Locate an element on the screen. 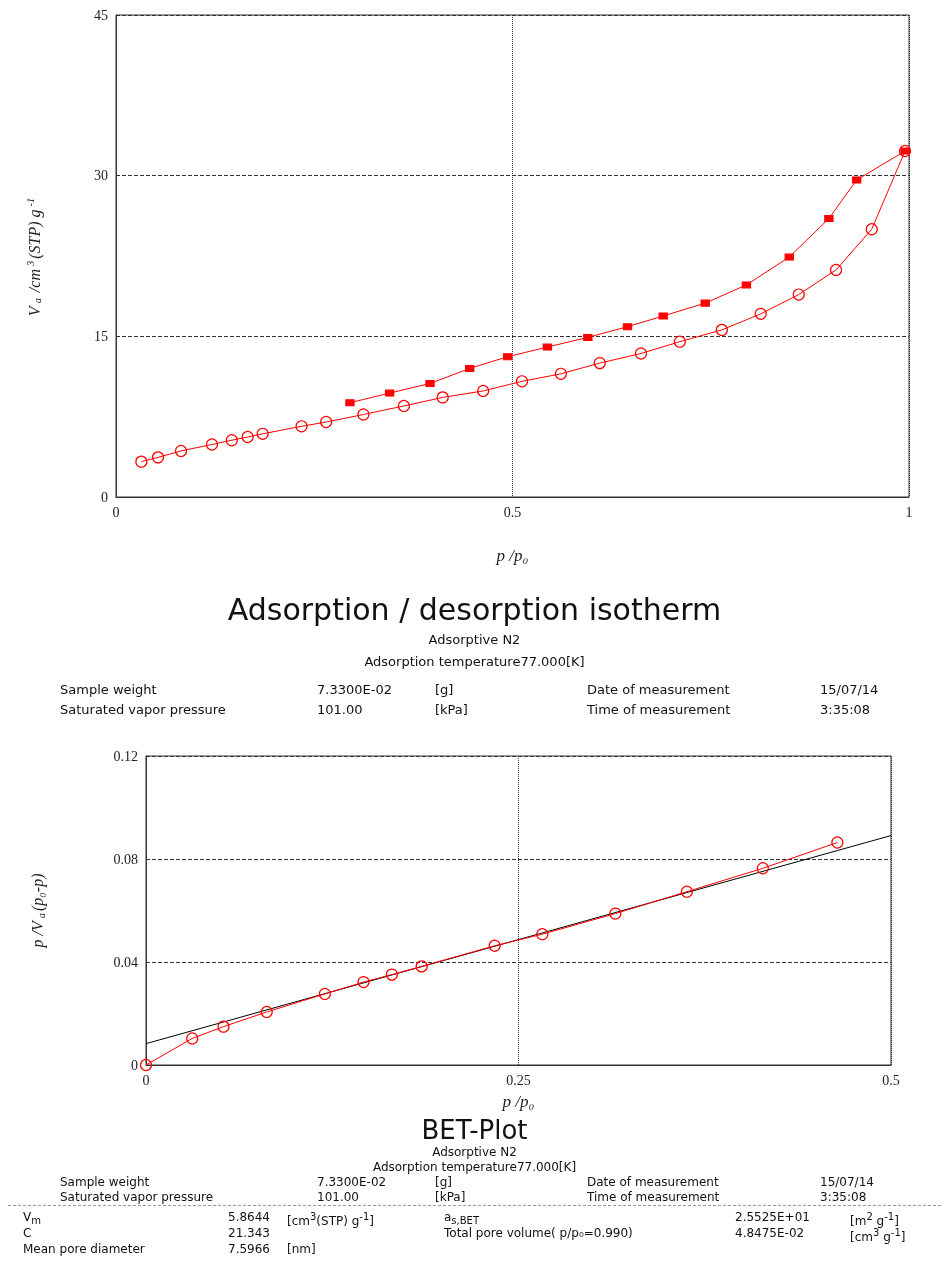 The image size is (949, 1262). text: [m$^{2}$ g$^{-1}$] is located at coordinates (874, 1219).